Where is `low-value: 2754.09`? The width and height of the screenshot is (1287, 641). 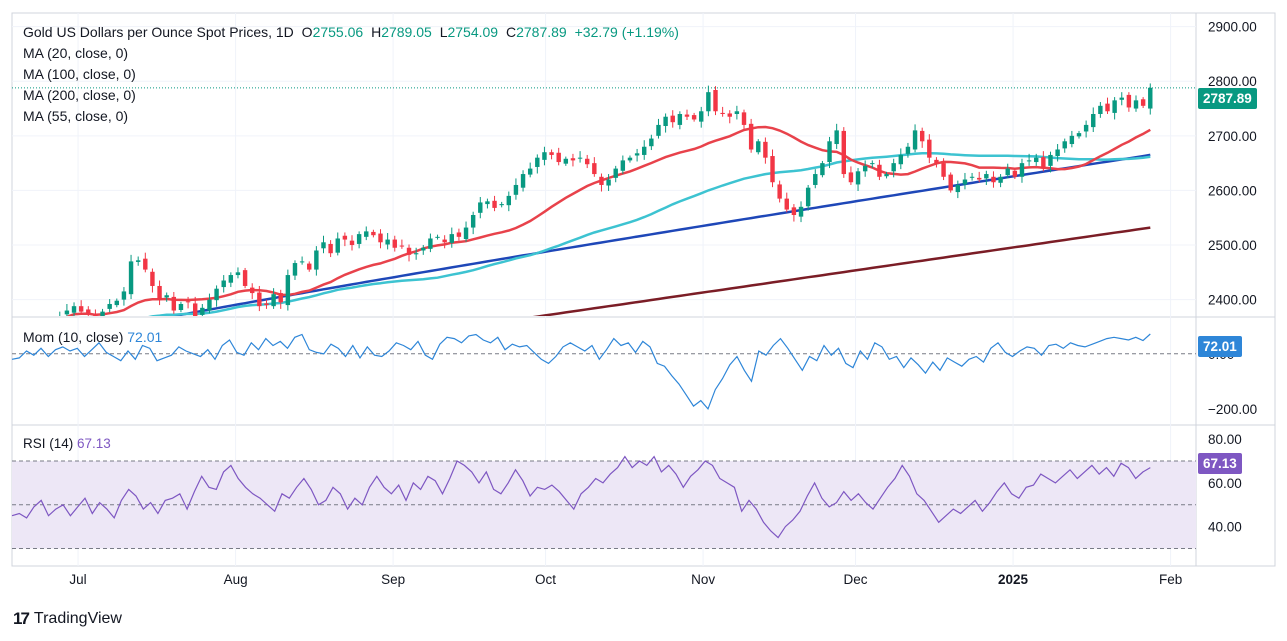 low-value: 2754.09 is located at coordinates (473, 32).